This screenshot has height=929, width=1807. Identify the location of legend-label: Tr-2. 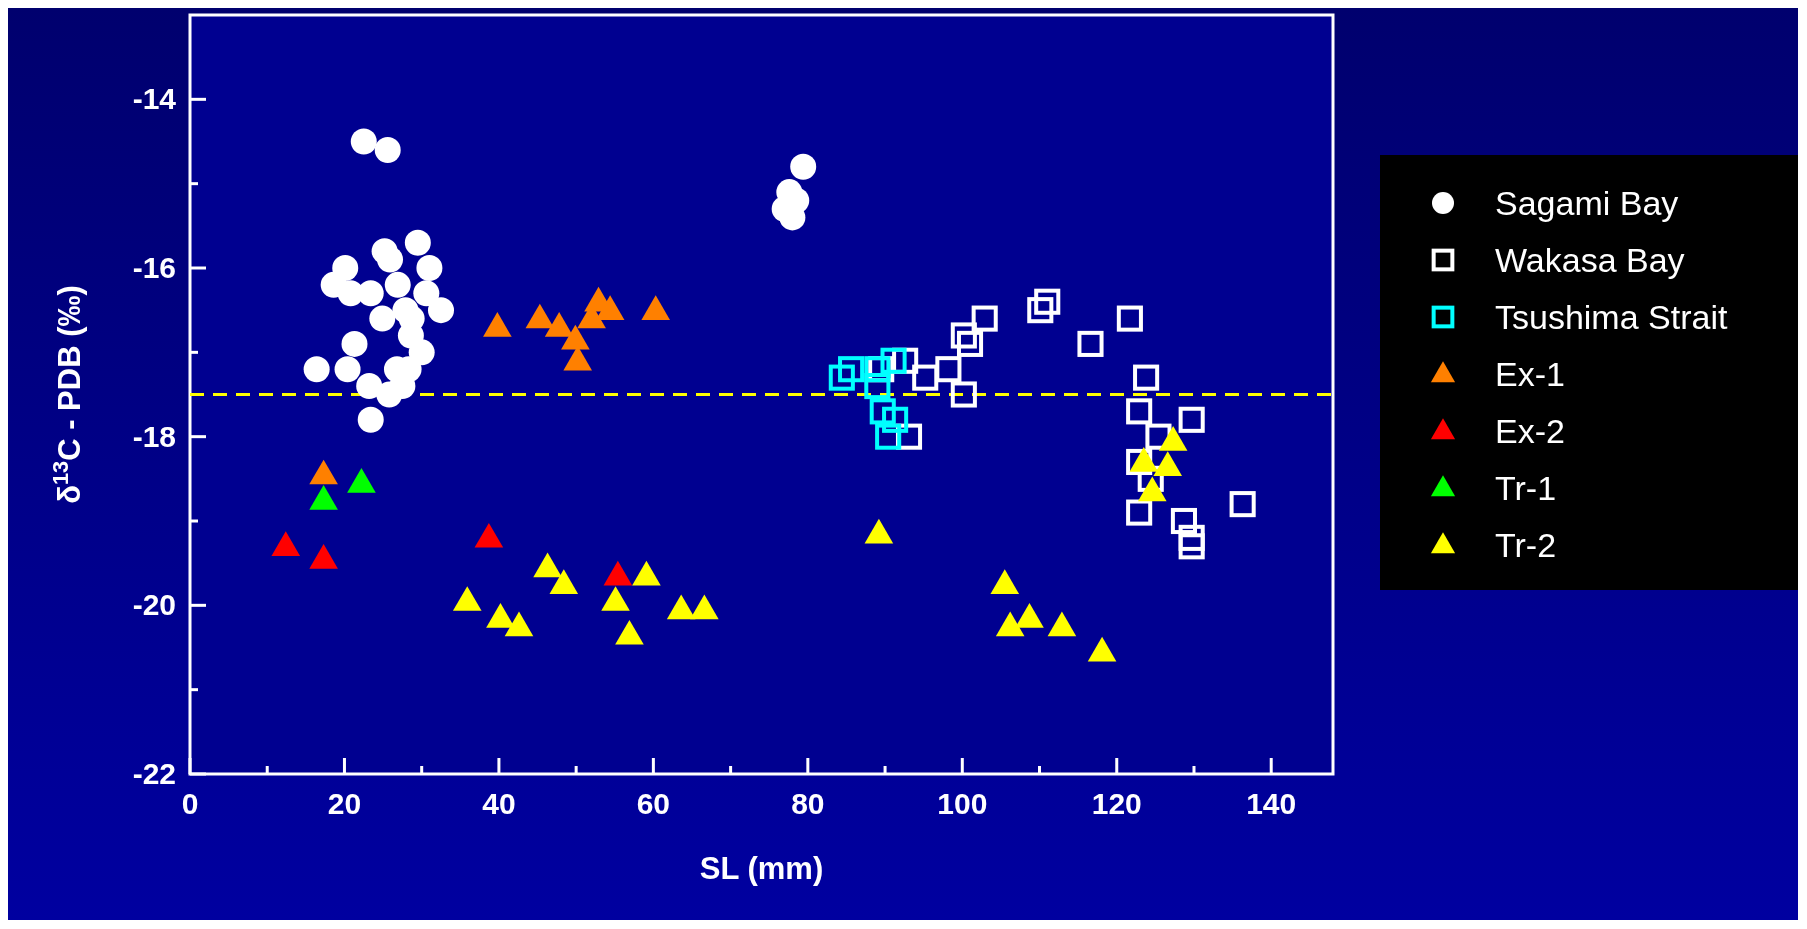
(1526, 545).